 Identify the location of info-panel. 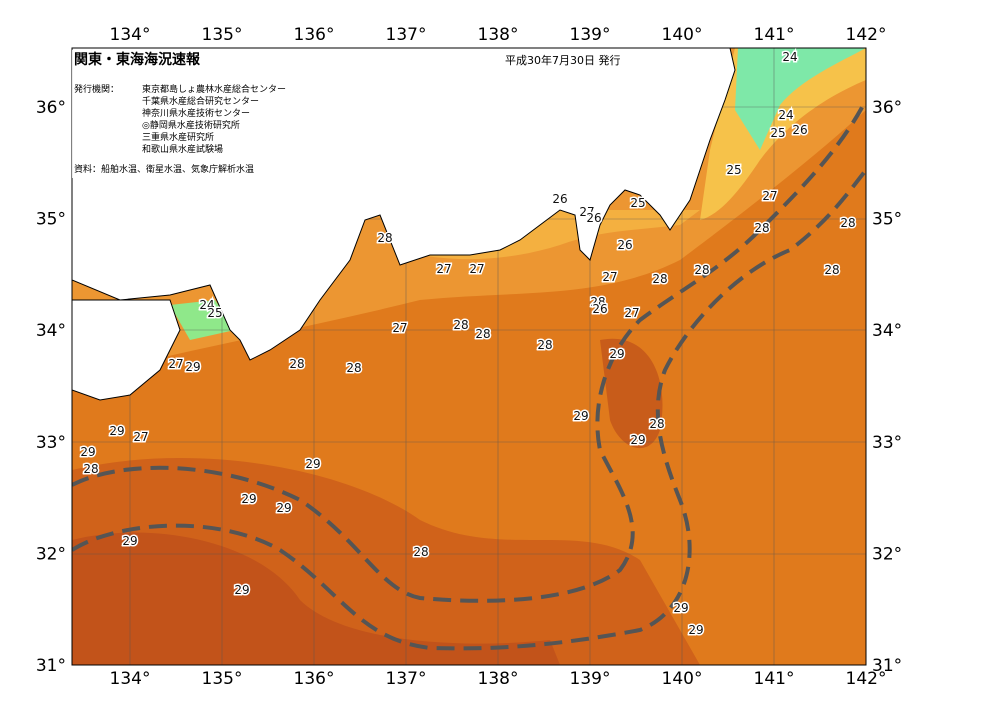
(187, 114).